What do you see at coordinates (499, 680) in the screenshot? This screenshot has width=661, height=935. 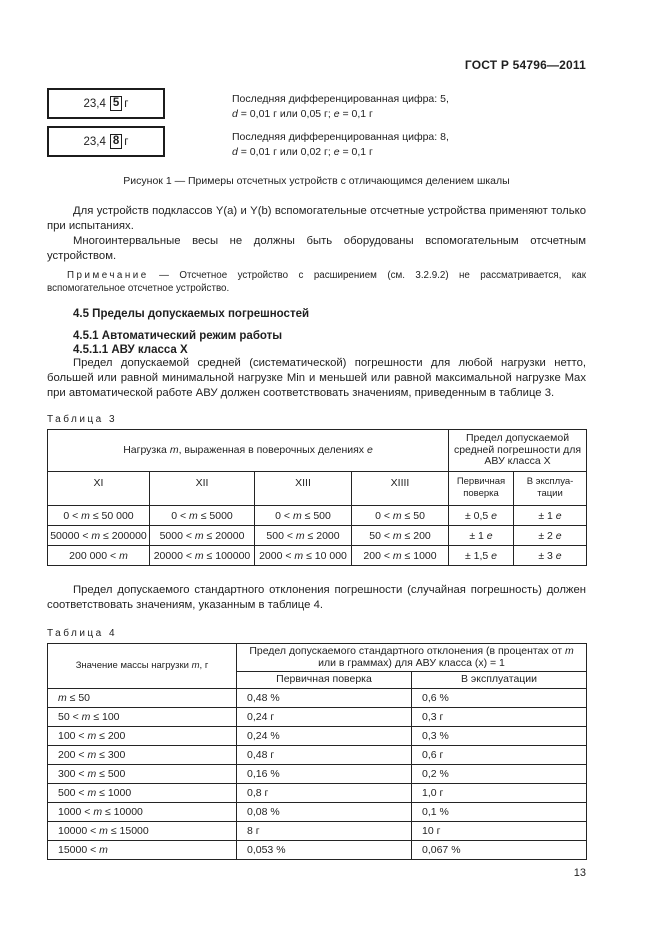 I see `column-header-in-service: В эксплуатации` at bounding box center [499, 680].